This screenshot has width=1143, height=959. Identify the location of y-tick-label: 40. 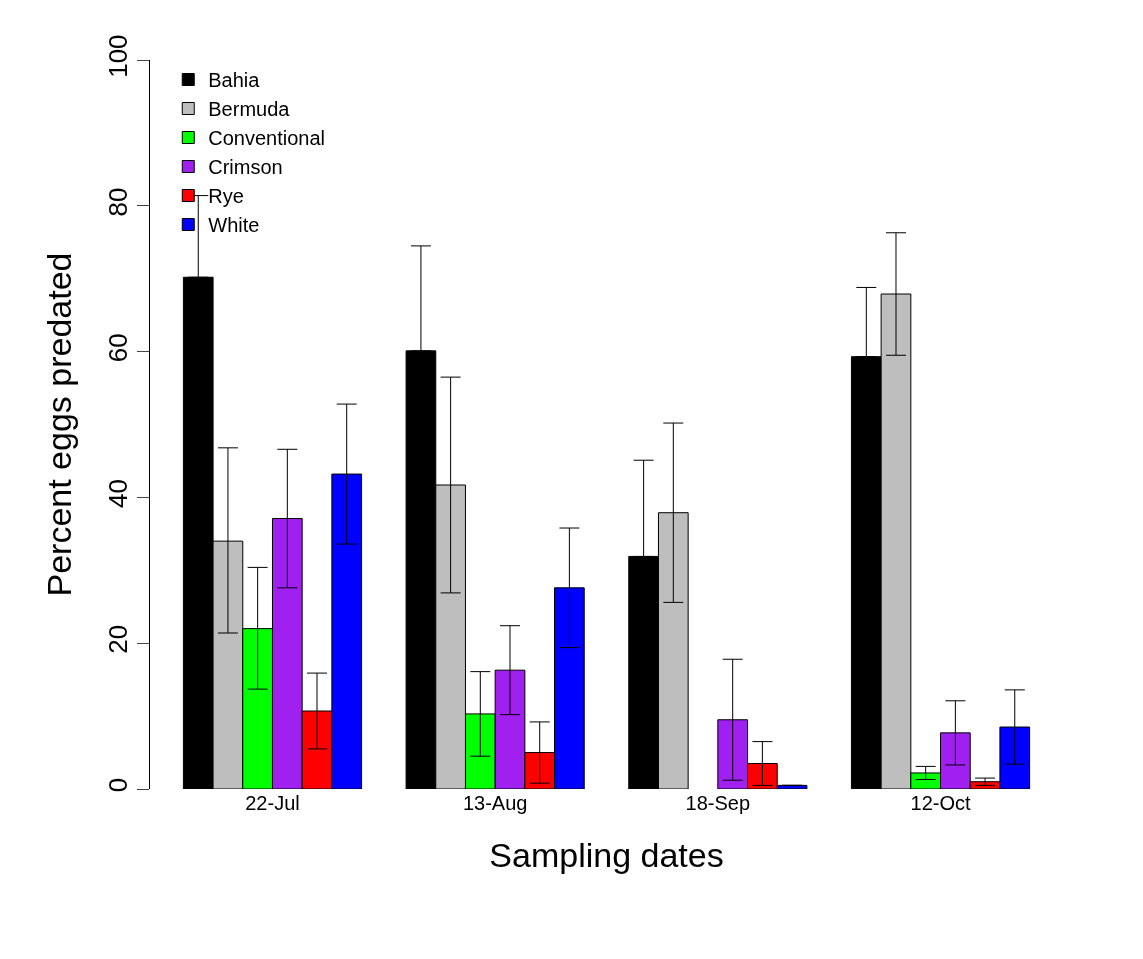
(117, 493).